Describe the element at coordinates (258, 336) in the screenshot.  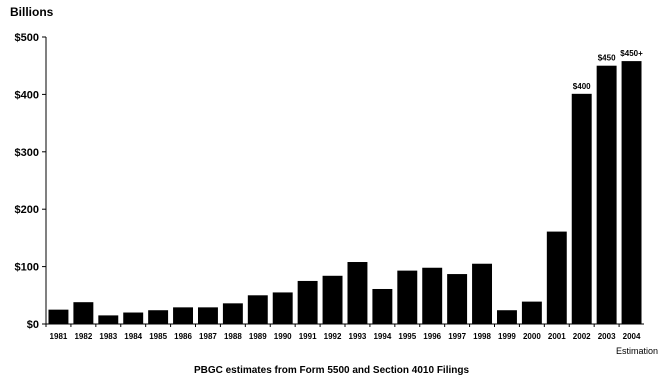
I see `x-tick-label: 1989` at that location.